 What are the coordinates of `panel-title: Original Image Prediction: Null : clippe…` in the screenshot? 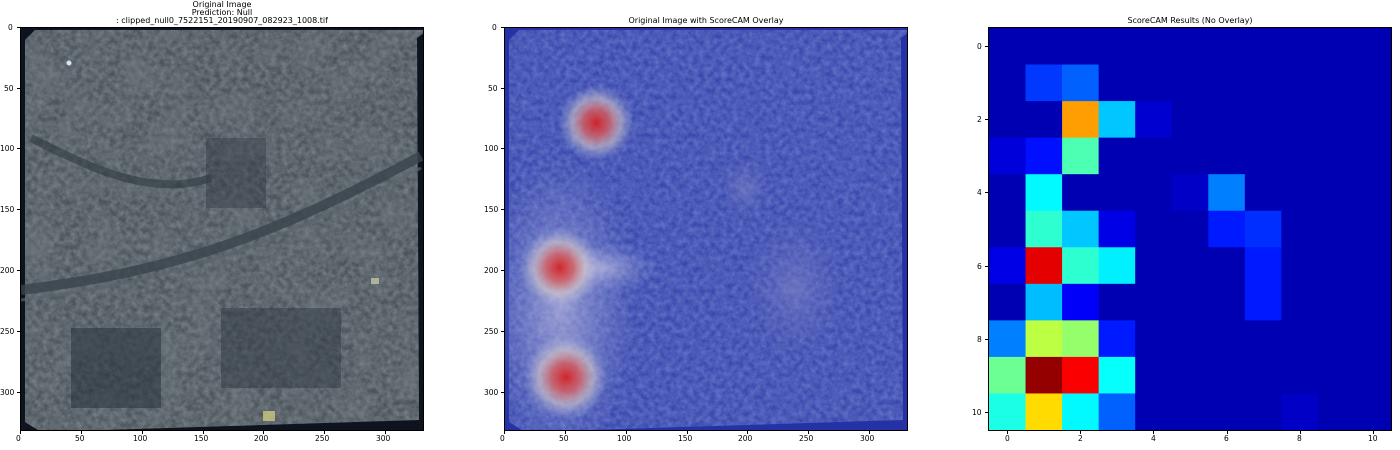 It's located at (222, 13).